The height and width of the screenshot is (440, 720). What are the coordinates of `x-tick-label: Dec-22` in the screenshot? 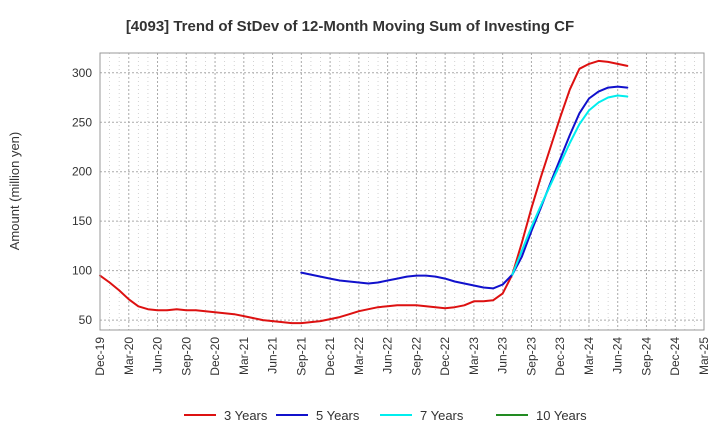 It's located at (445, 356).